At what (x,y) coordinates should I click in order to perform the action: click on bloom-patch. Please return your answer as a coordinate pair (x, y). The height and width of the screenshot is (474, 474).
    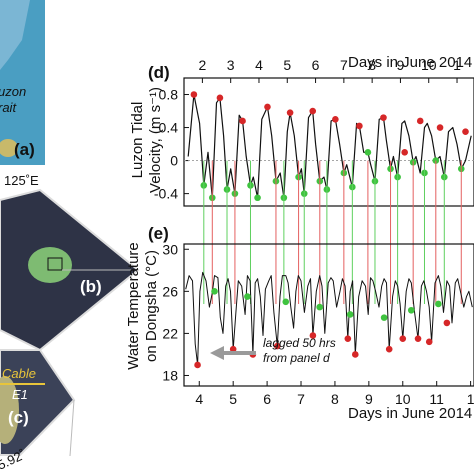
    Looking at the image, I should click on (50, 265).